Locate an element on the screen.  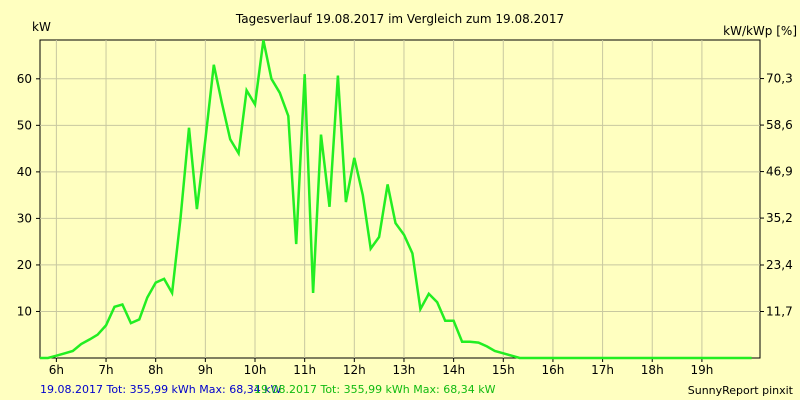
y2-tick-label: 46,9 is located at coordinates (779, 172).